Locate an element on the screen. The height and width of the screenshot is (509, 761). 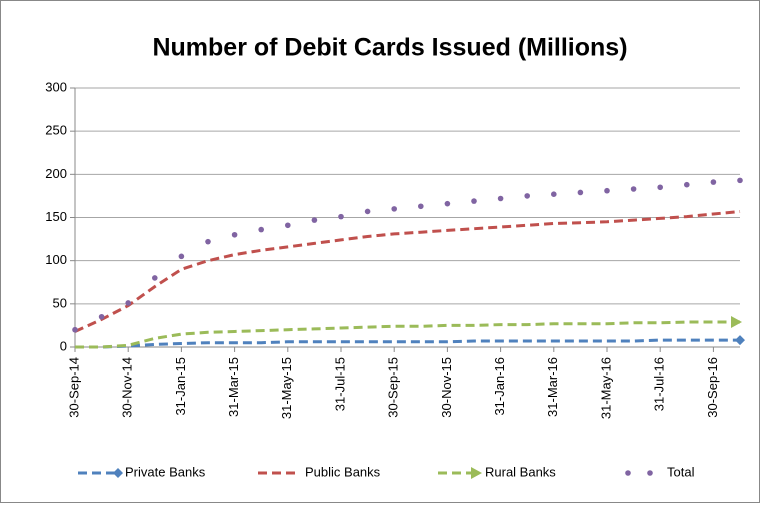
x-tick-label: 31-Jan-16 is located at coordinates (499, 386).